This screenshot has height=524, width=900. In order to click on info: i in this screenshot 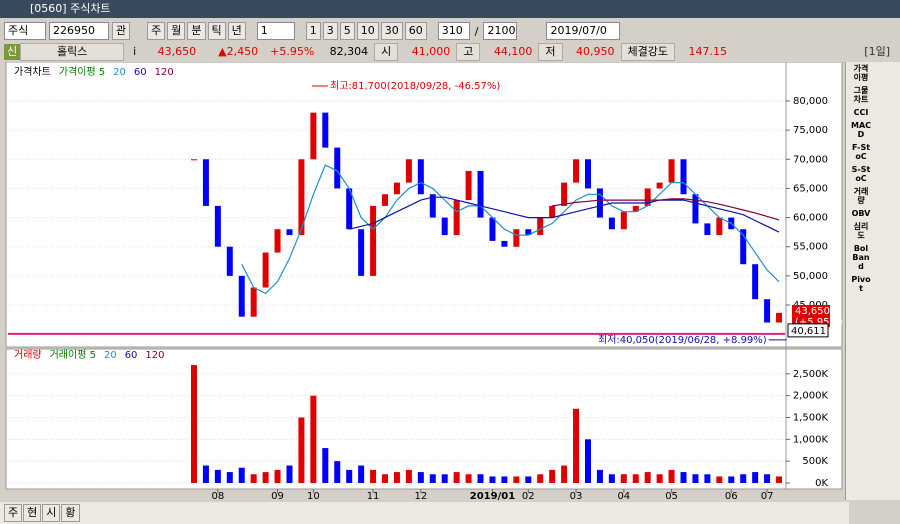, I will do `click(135, 51)`.